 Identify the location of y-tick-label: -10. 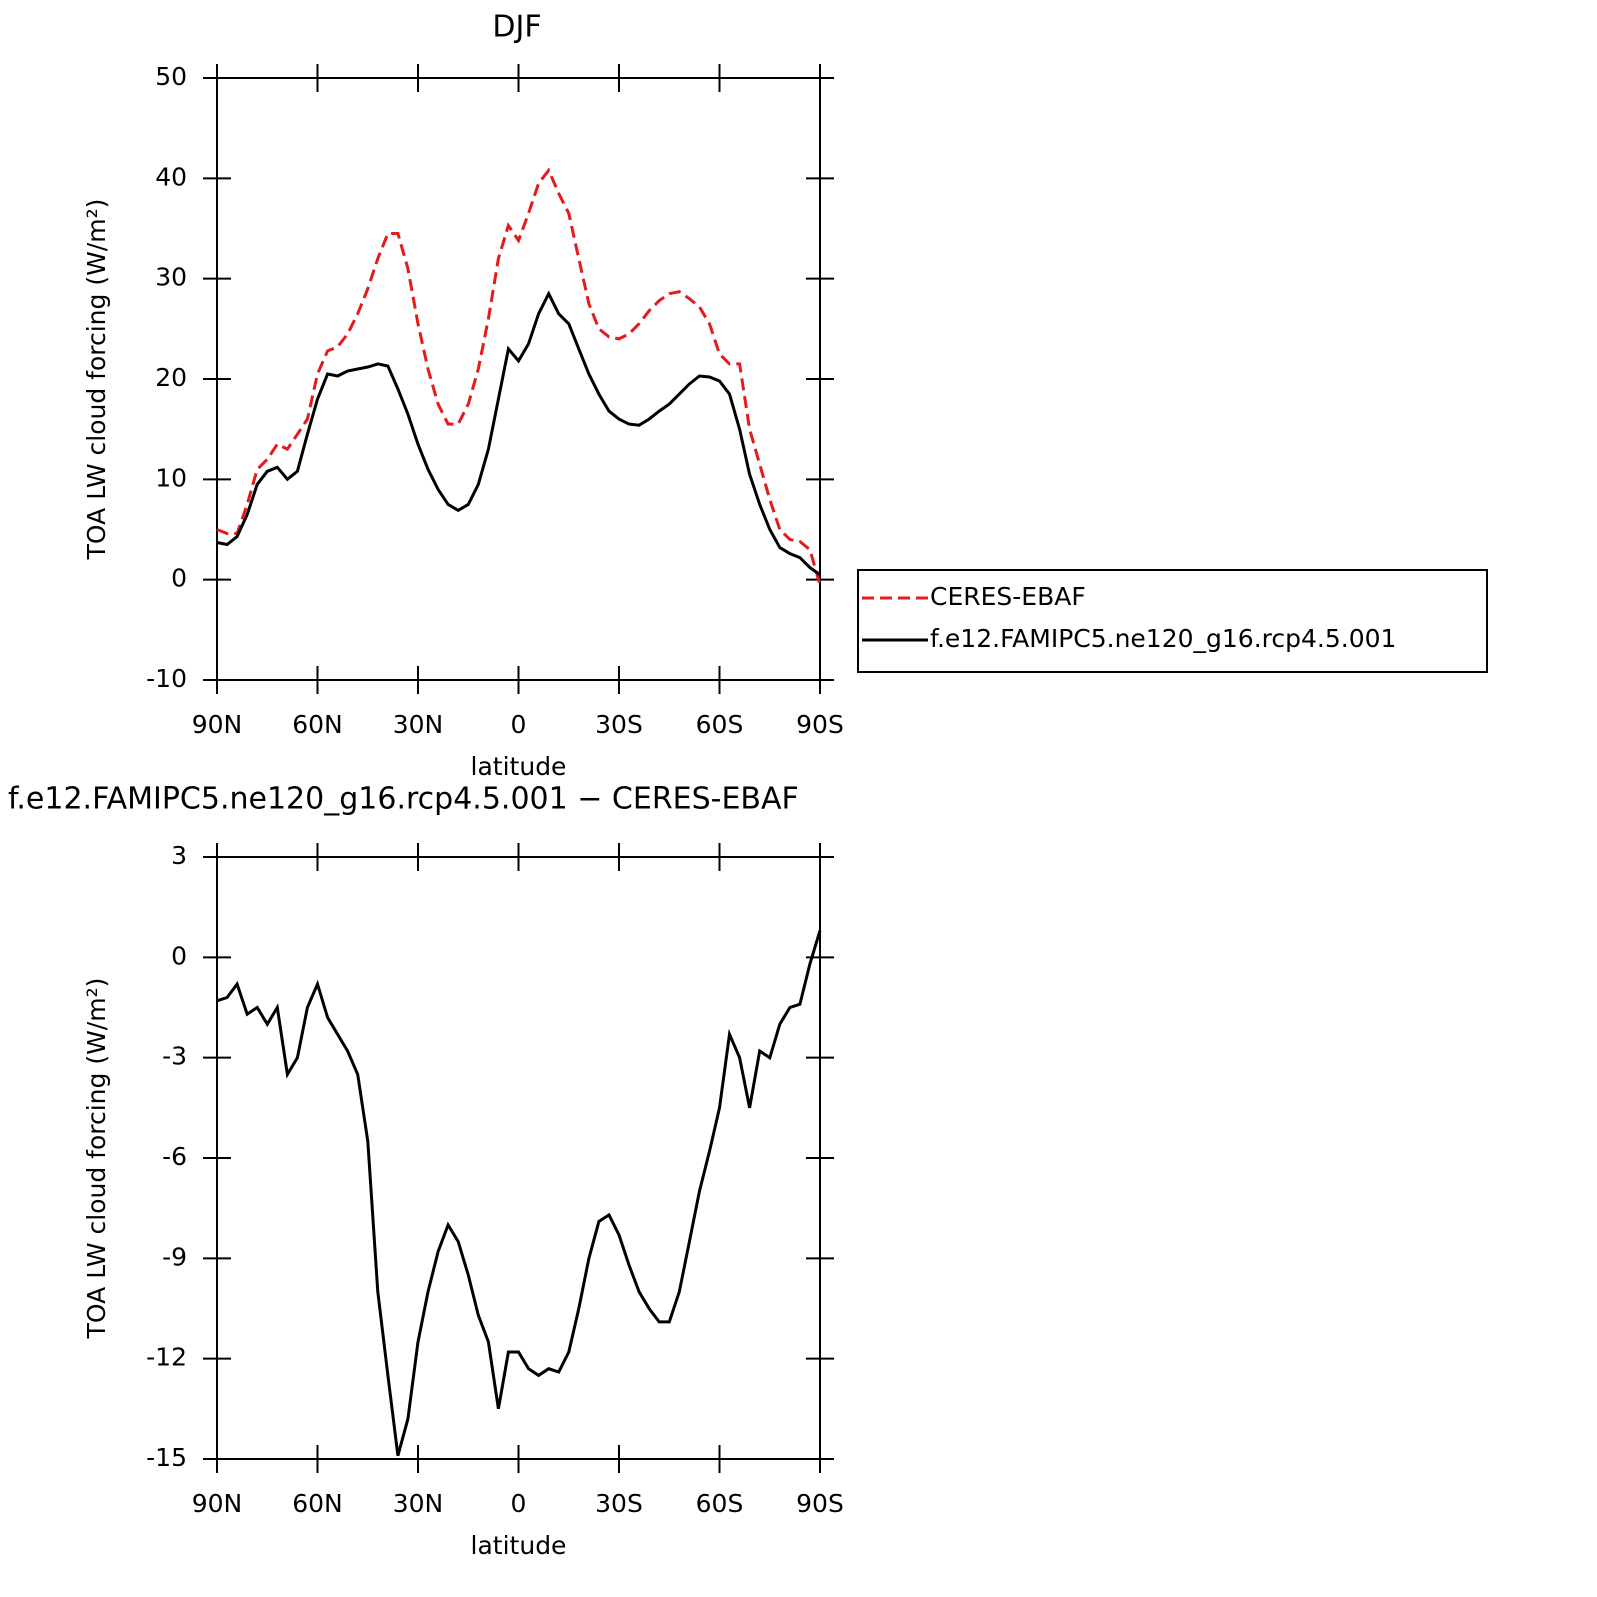
(166, 678).